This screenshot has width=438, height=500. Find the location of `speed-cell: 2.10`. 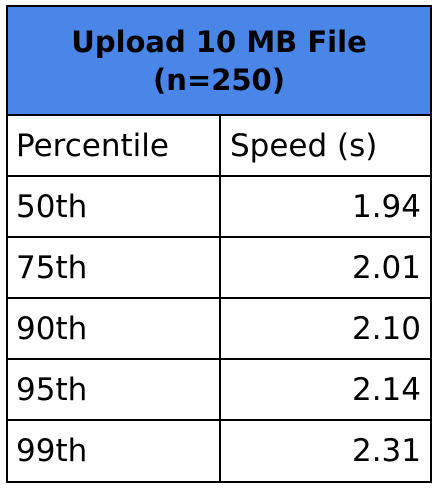

speed-cell: 2.10 is located at coordinates (386, 328).